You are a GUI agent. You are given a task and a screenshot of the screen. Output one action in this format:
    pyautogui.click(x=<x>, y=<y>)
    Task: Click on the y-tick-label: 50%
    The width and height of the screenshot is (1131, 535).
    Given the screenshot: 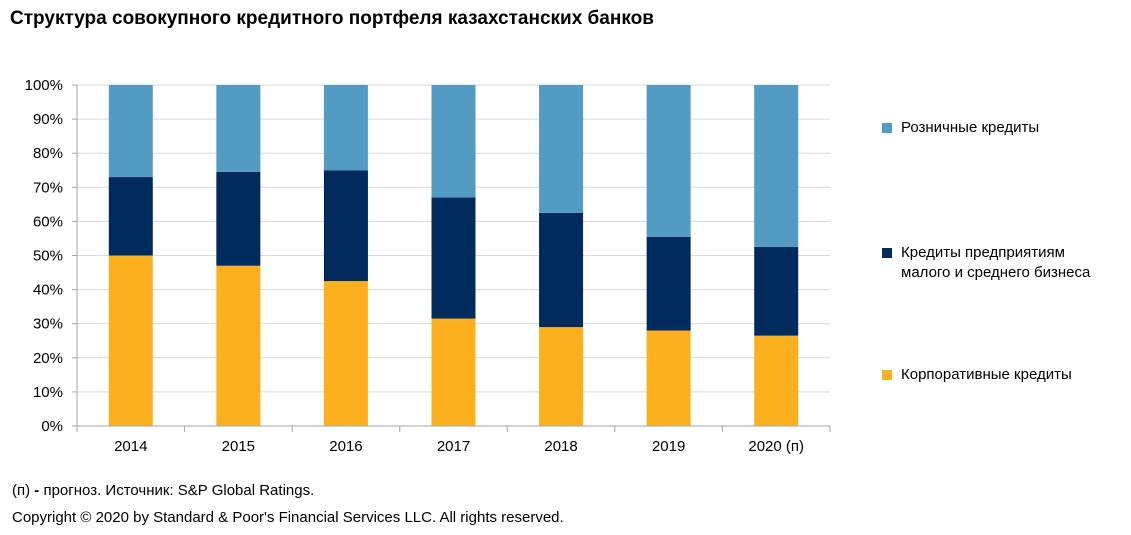 What is the action you would take?
    pyautogui.click(x=48, y=256)
    